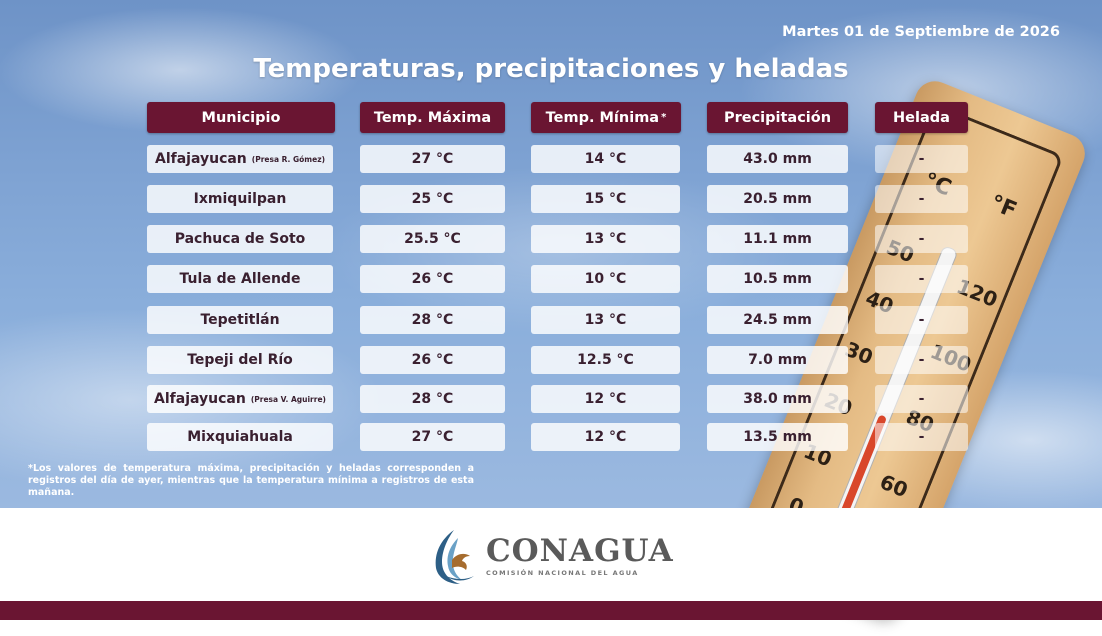  I want to click on conagua-logo: CONAGUA COMISIÓN NACIONAL DEL AGUA, so click(553, 556).